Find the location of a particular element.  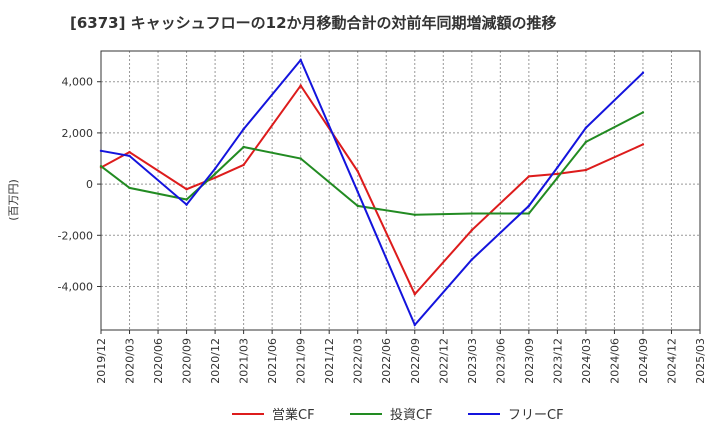

chart-title: [6373] キャッシュフローの12か月移動合計の対前年同期増減額の推移 is located at coordinates (313, 23).